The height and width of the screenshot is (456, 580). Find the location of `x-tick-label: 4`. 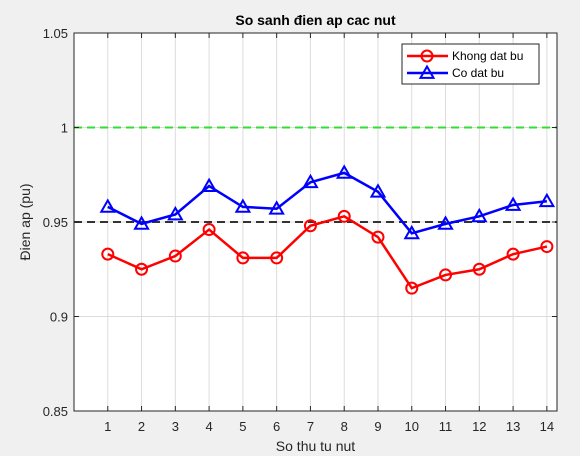

x-tick-label: 4 is located at coordinates (208, 426).